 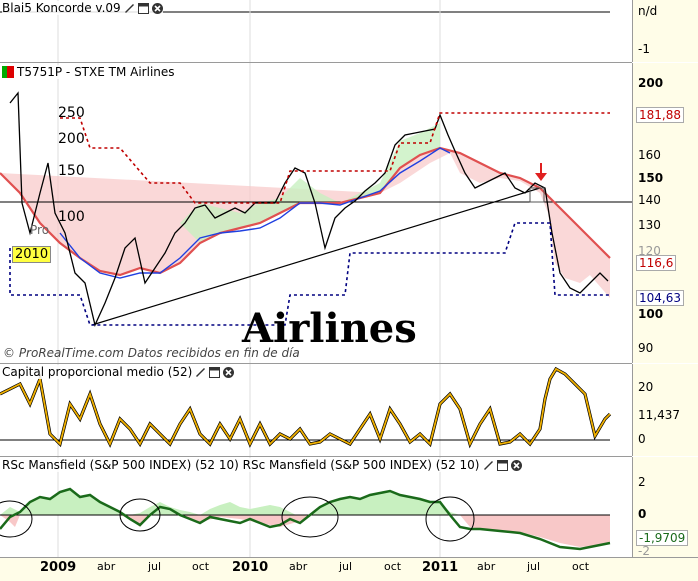 I want to click on watermark: Airlines, so click(x=329, y=328).